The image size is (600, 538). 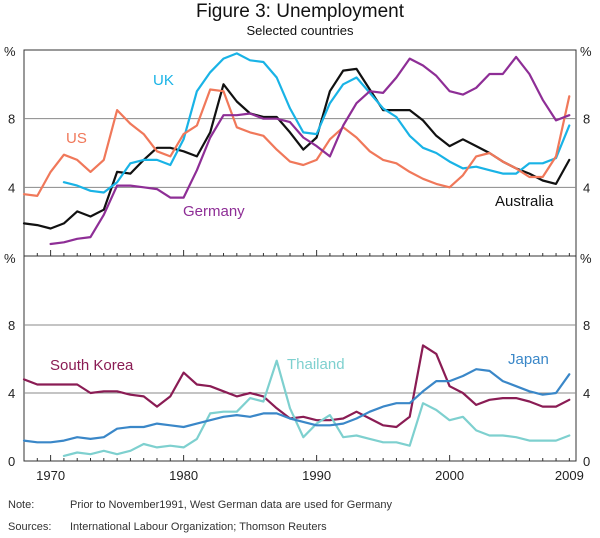 What do you see at coordinates (50, 475) in the screenshot?
I see `xtick-label-1970: 1970` at bounding box center [50, 475].